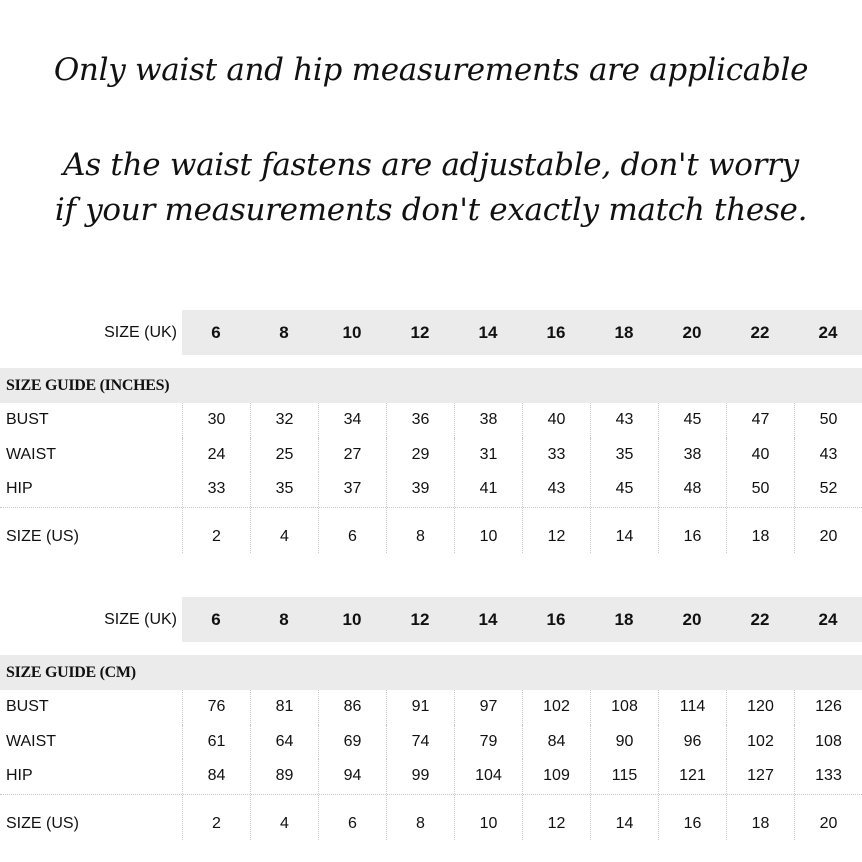 The height and width of the screenshot is (862, 862). Describe the element at coordinates (488, 741) in the screenshot. I see `measurement-cell: 79` at that location.